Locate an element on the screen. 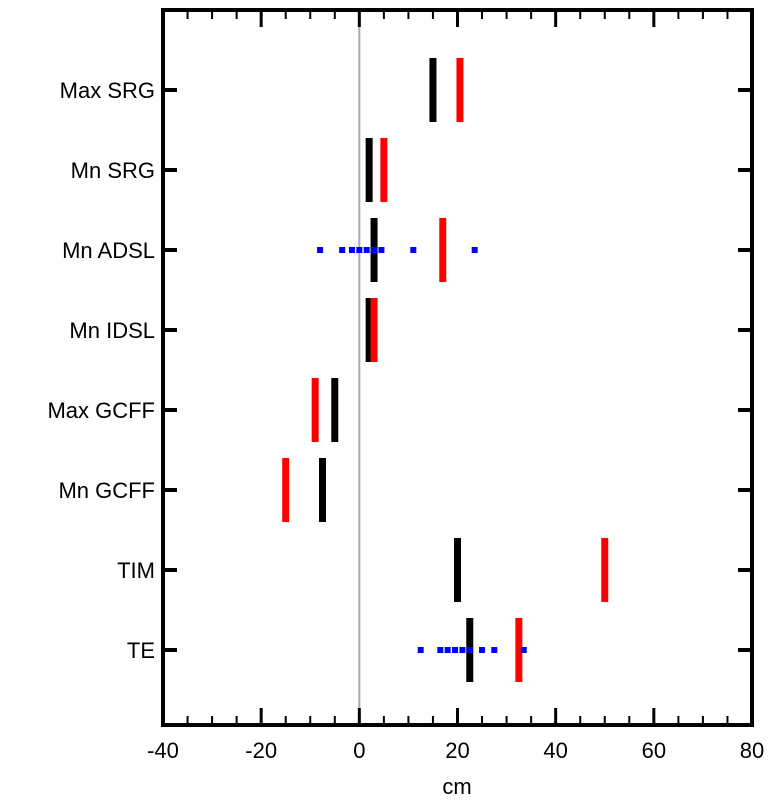  category-label: Mn ADSL is located at coordinates (108, 250).